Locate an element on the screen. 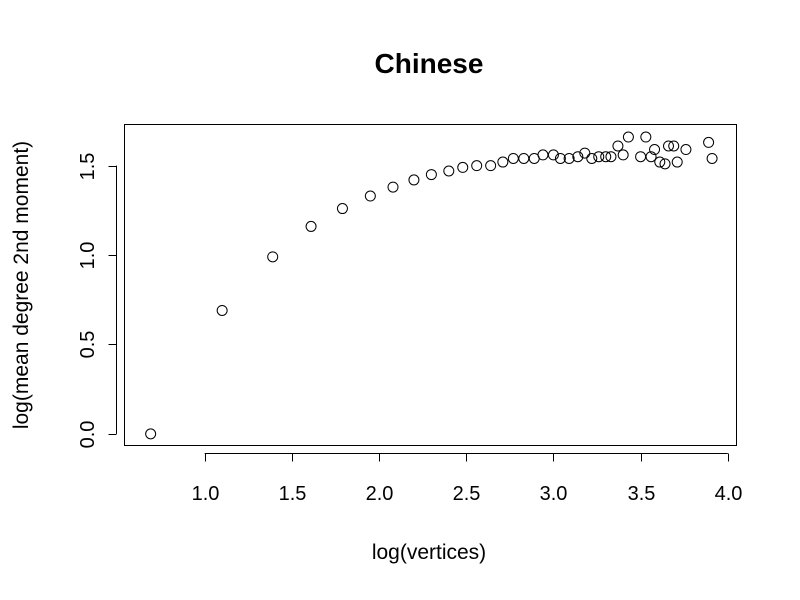 Image resolution: width=800 pixels, height=600 pixels. y-tick-label: 1.0 is located at coordinates (88, 256).